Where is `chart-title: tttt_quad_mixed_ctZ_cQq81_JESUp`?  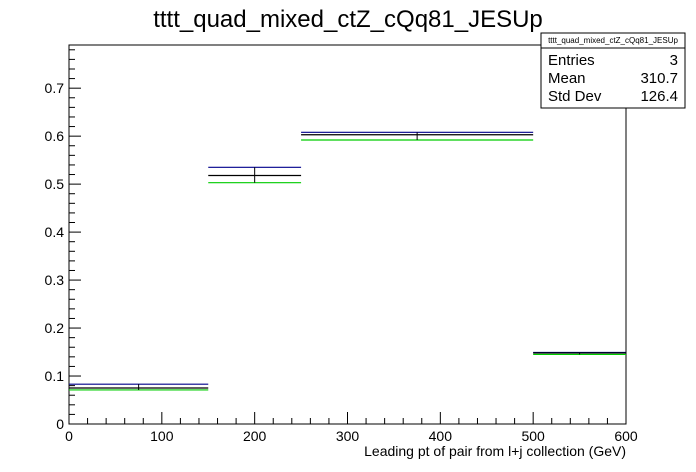 chart-title: tttt_quad_mixed_ctZ_cQq81_JESUp is located at coordinates (348, 19).